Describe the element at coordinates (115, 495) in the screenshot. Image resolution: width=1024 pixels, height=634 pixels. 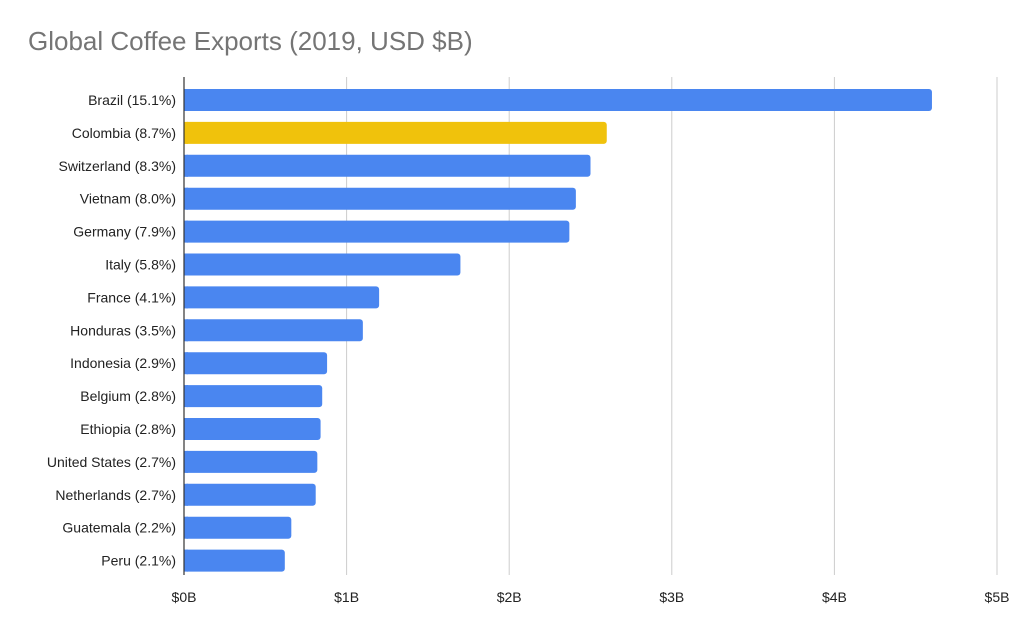
I see `category-label: Netherlands (2.7%)` at that location.